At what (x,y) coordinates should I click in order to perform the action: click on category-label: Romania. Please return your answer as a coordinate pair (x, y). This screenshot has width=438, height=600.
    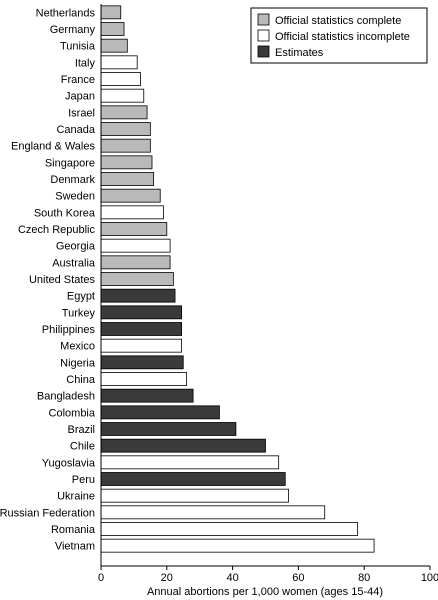
    Looking at the image, I should click on (73, 530).